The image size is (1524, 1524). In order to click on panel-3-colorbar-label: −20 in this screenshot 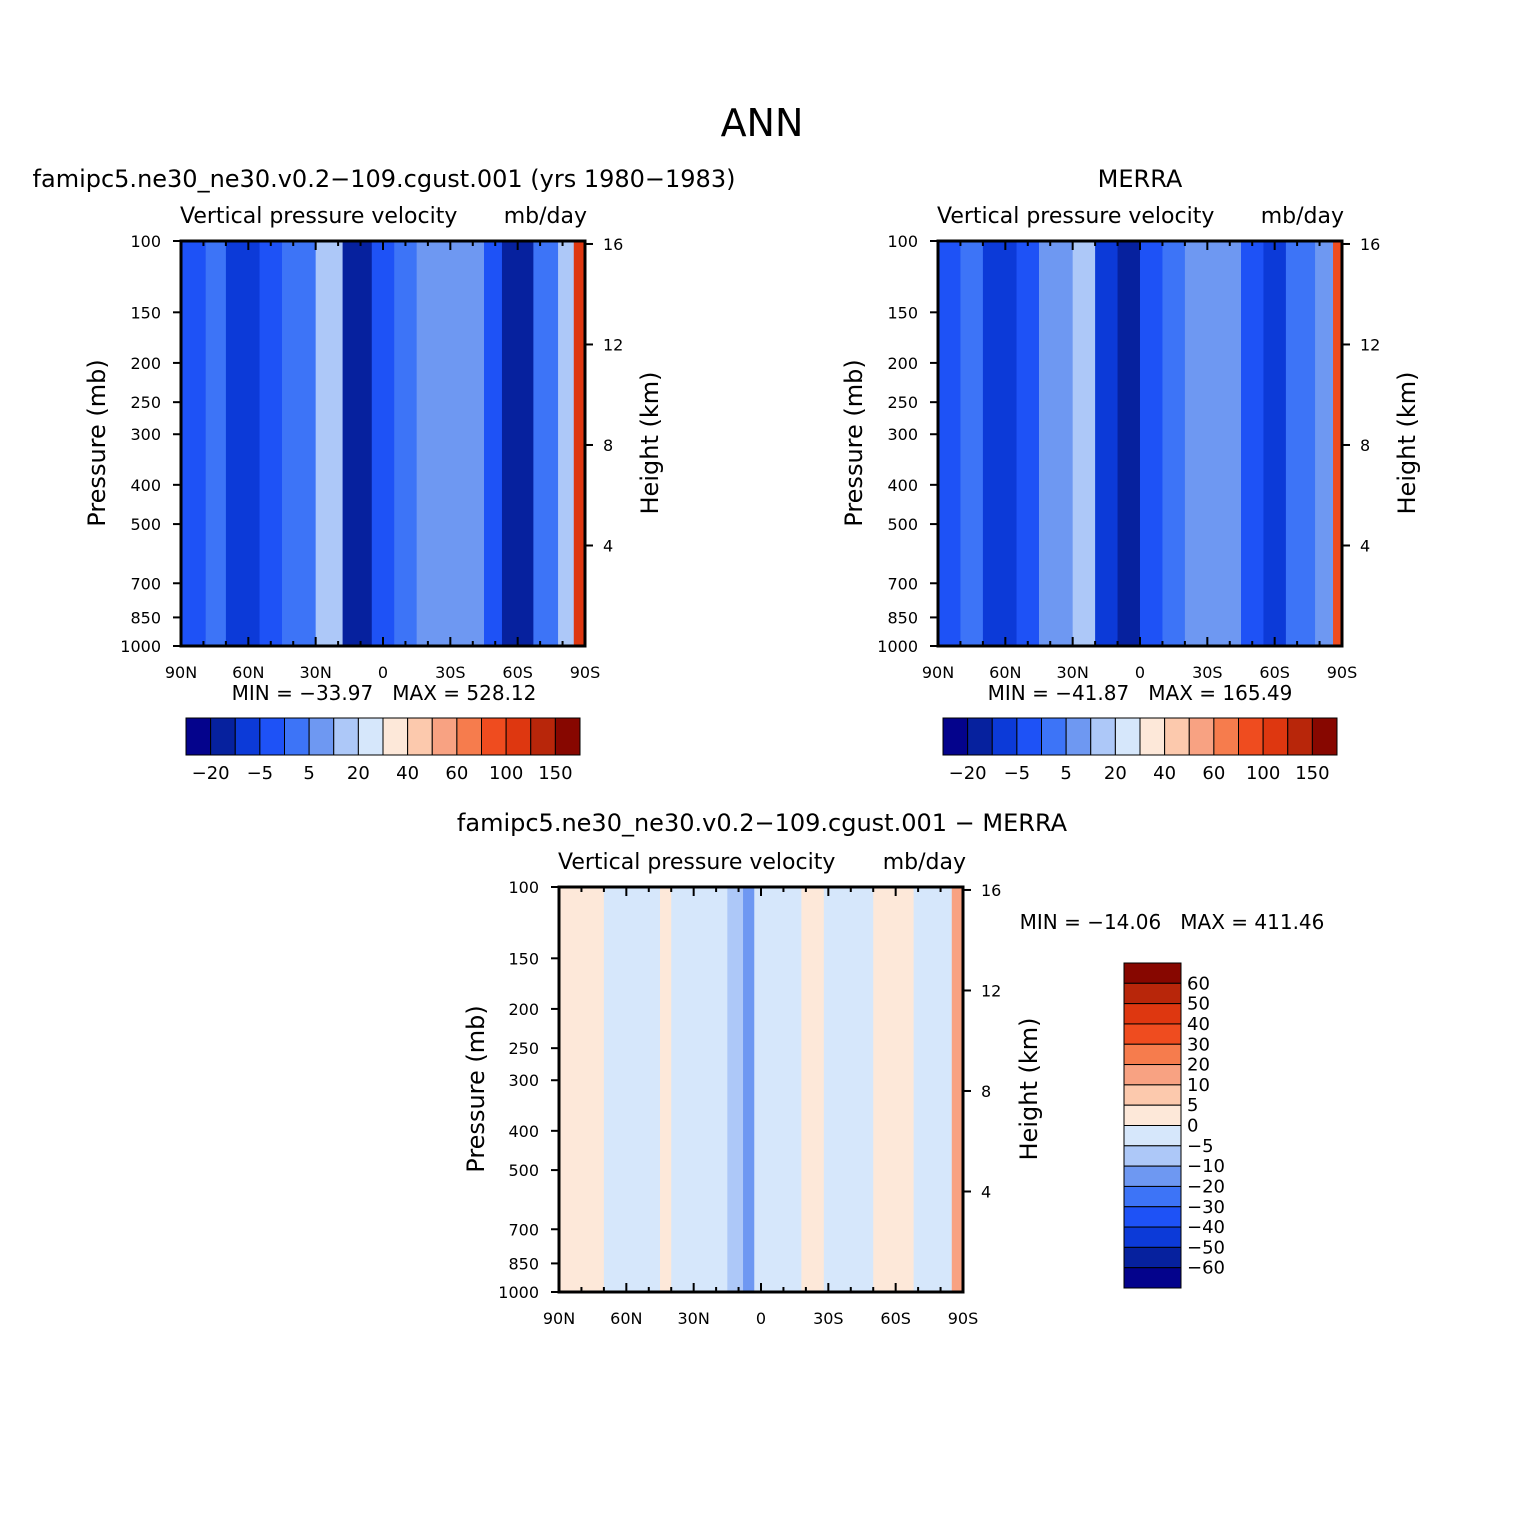, I will do `click(1206, 1186)`.